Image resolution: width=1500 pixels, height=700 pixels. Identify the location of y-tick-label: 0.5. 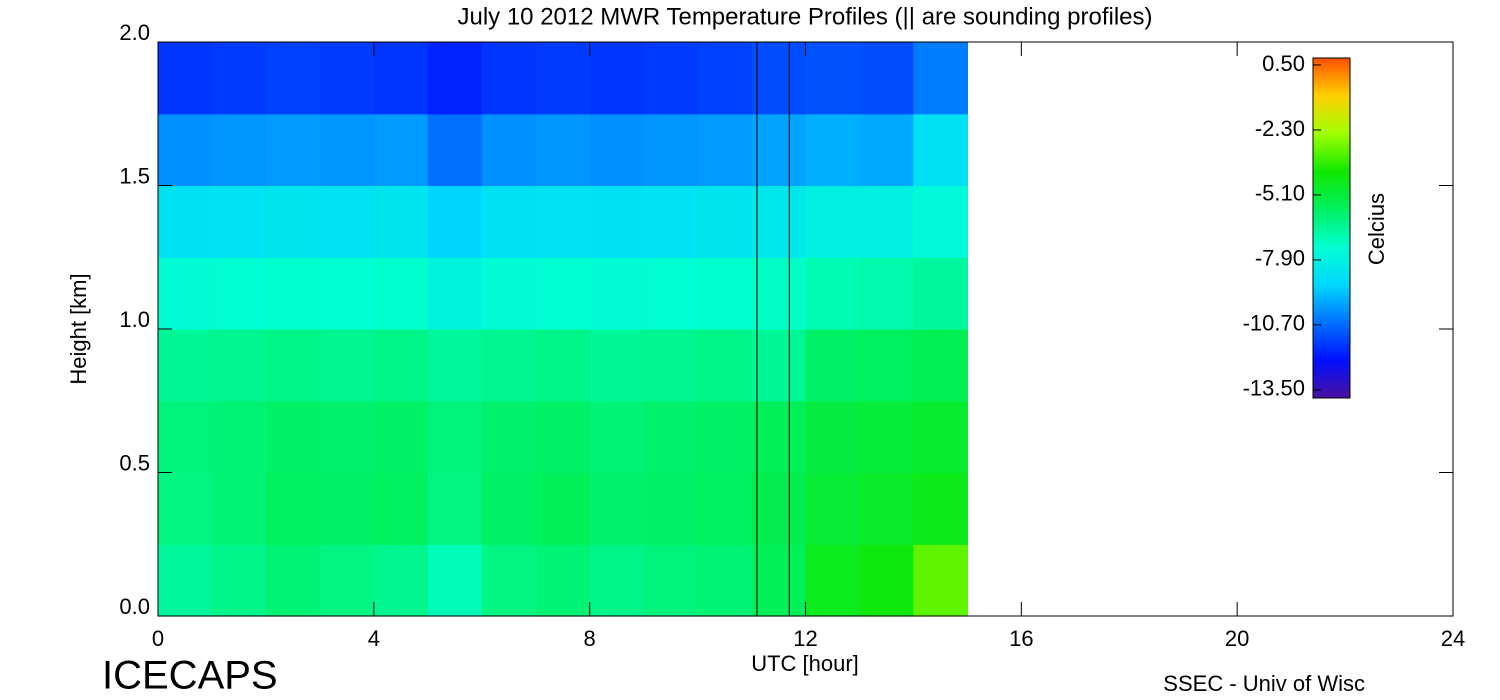
(134, 462).